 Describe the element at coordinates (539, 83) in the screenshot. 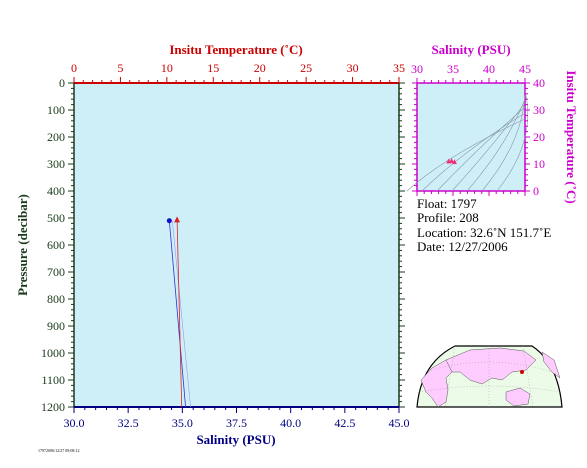

I see `ts-right-axis-tick-label: 40` at that location.